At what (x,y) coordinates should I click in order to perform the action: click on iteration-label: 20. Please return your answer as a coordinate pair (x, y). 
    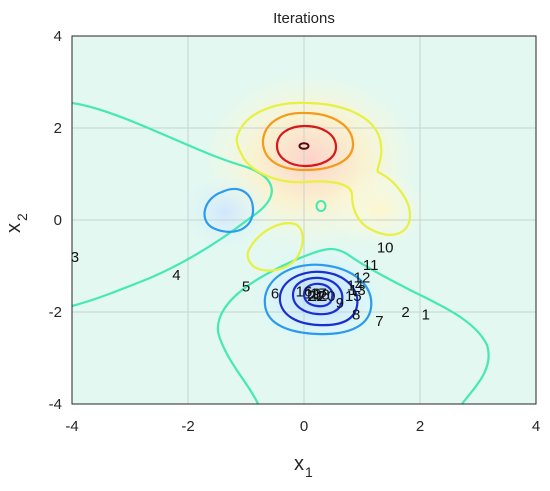
    Looking at the image, I should click on (327, 296).